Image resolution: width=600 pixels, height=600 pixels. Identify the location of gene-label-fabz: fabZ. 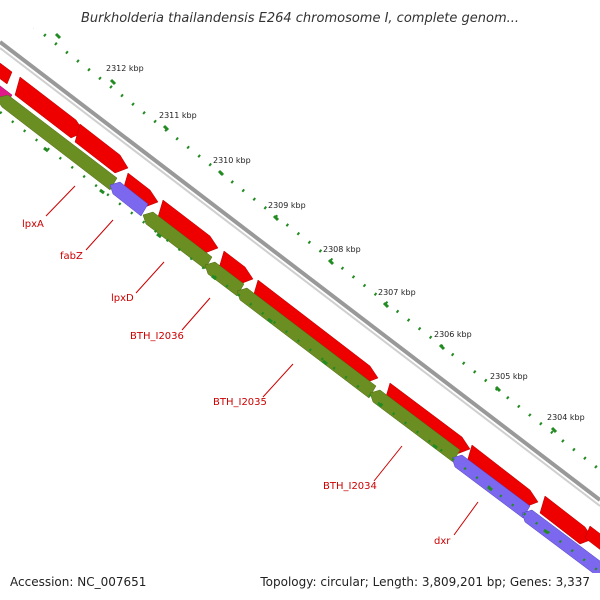
(71, 256).